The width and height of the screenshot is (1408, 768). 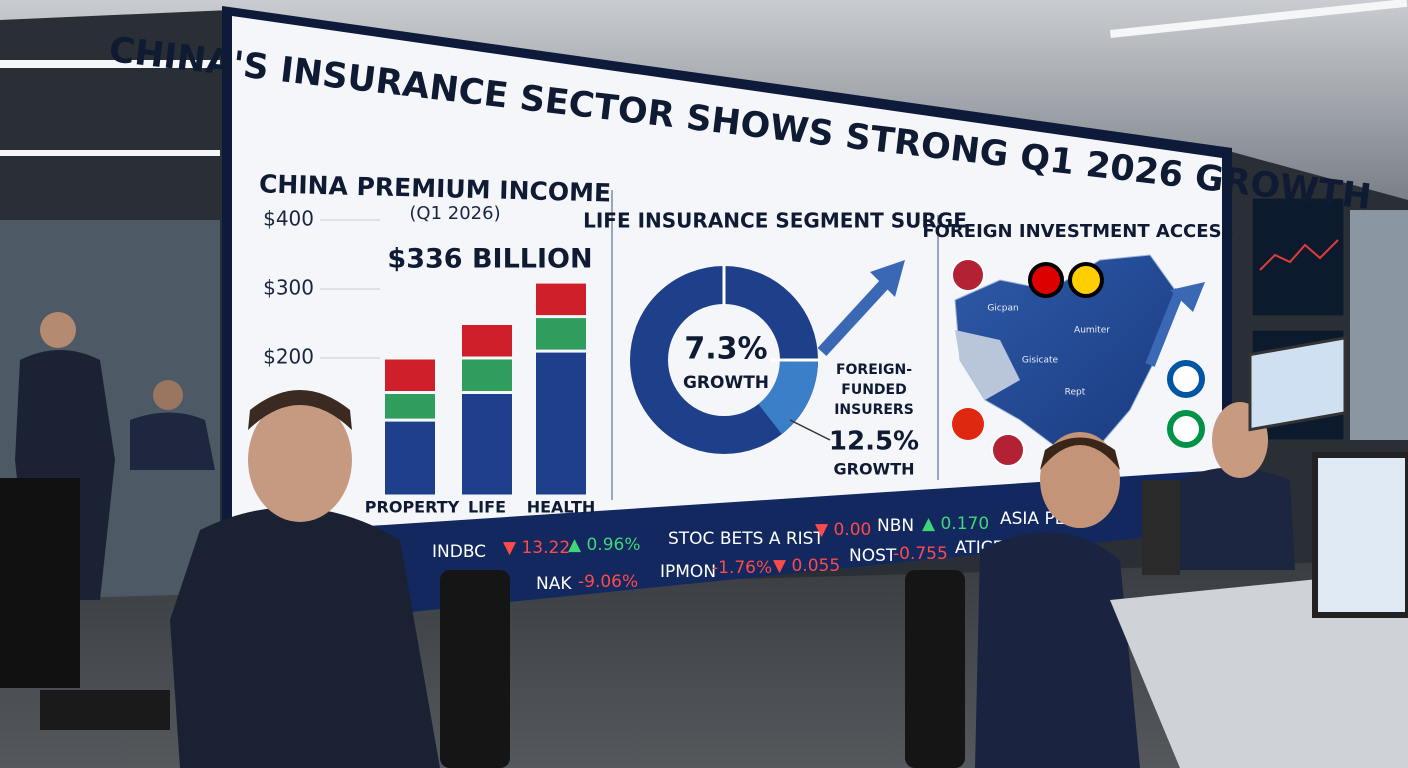 What do you see at coordinates (810, 430) in the screenshot?
I see `leader` at bounding box center [810, 430].